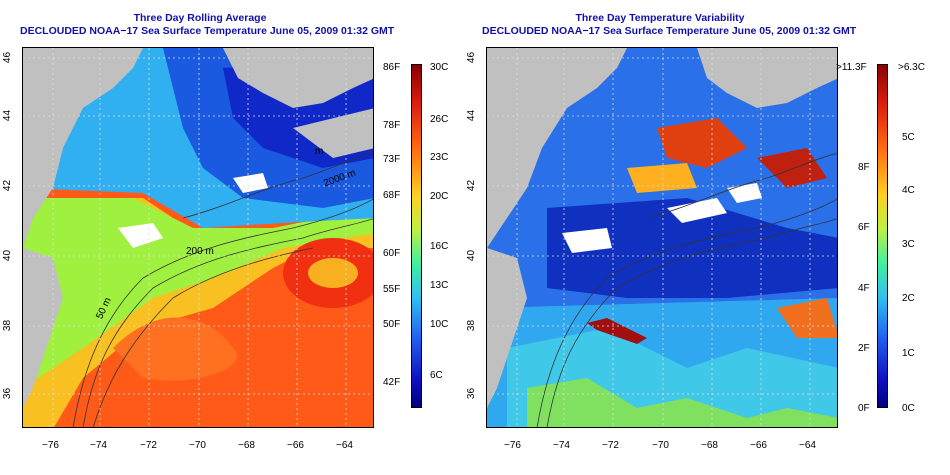 This screenshot has width=950, height=475. What do you see at coordinates (472, 185) in the screenshot?
I see `right-lat-42: 42` at bounding box center [472, 185].